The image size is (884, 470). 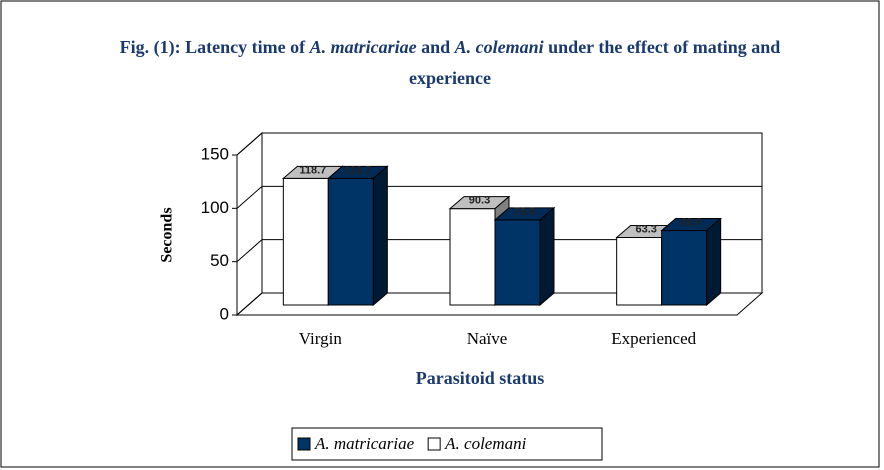 I want to click on side-wall, so click(x=249, y=224).